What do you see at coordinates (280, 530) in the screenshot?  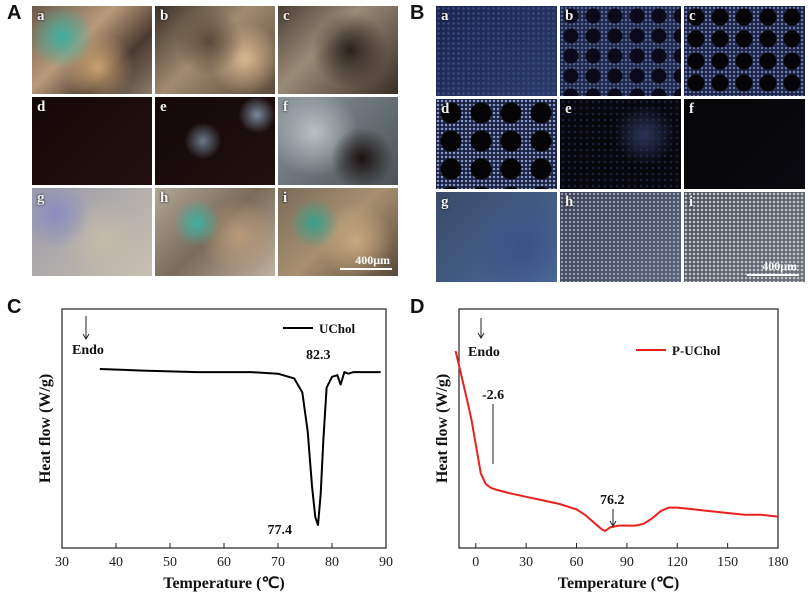 I see `annotation-label: 77.4` at bounding box center [280, 530].